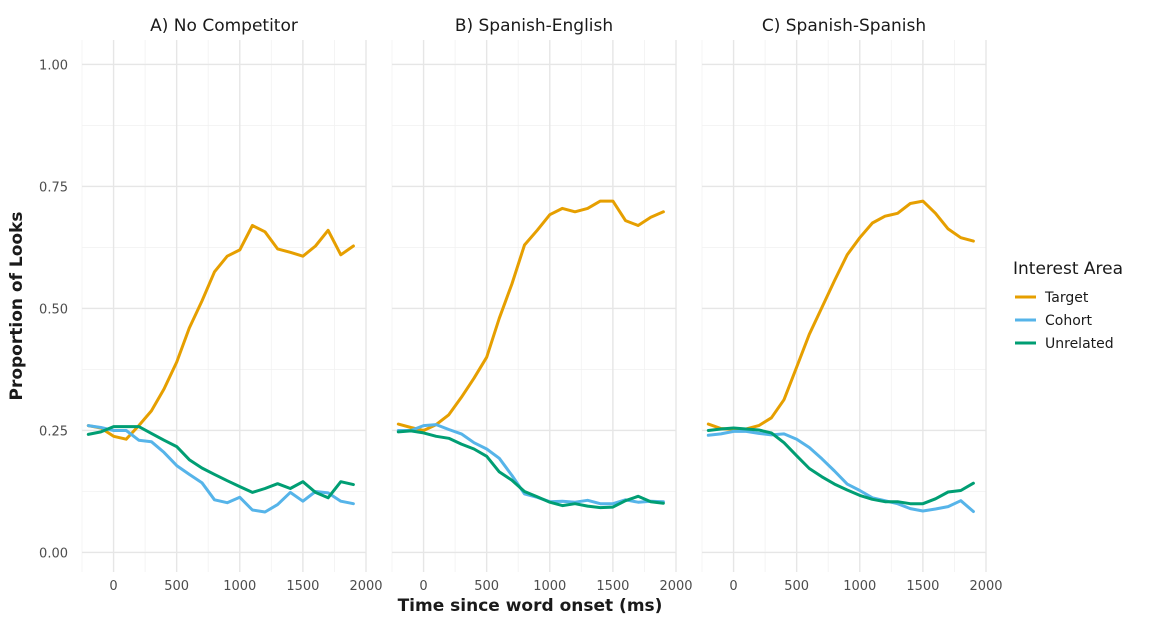 The image size is (1152, 624). I want to click on y-tick-label: 0.50, so click(53, 309).